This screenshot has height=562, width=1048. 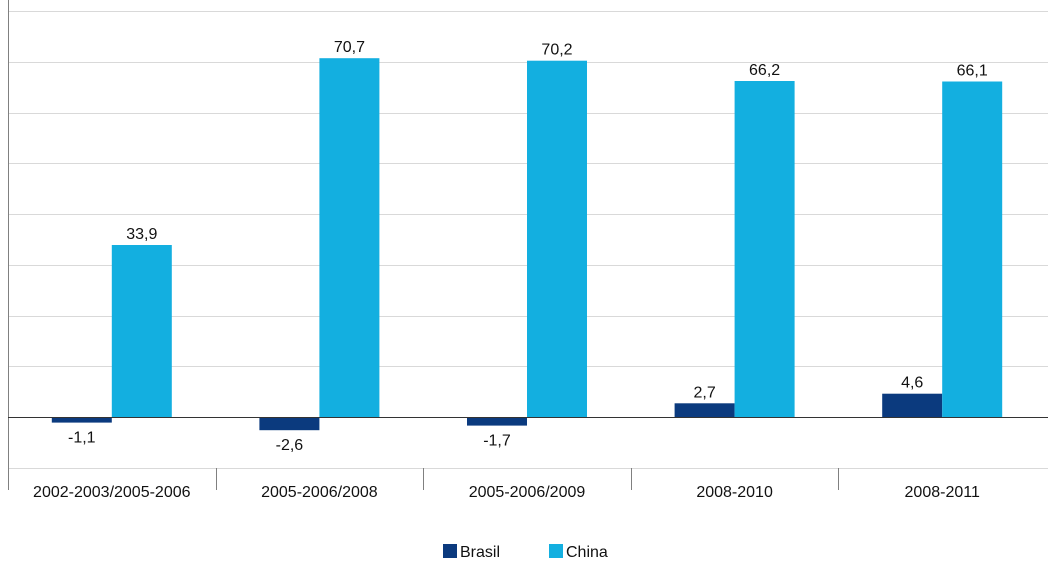 I want to click on data-label-brasil-3: -1,7, so click(x=497, y=441).